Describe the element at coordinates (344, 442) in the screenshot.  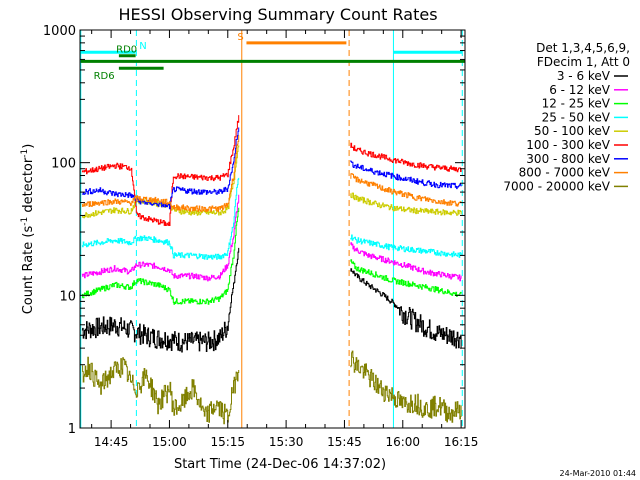
I see `x-tick-label-4: 15:45` at that location.